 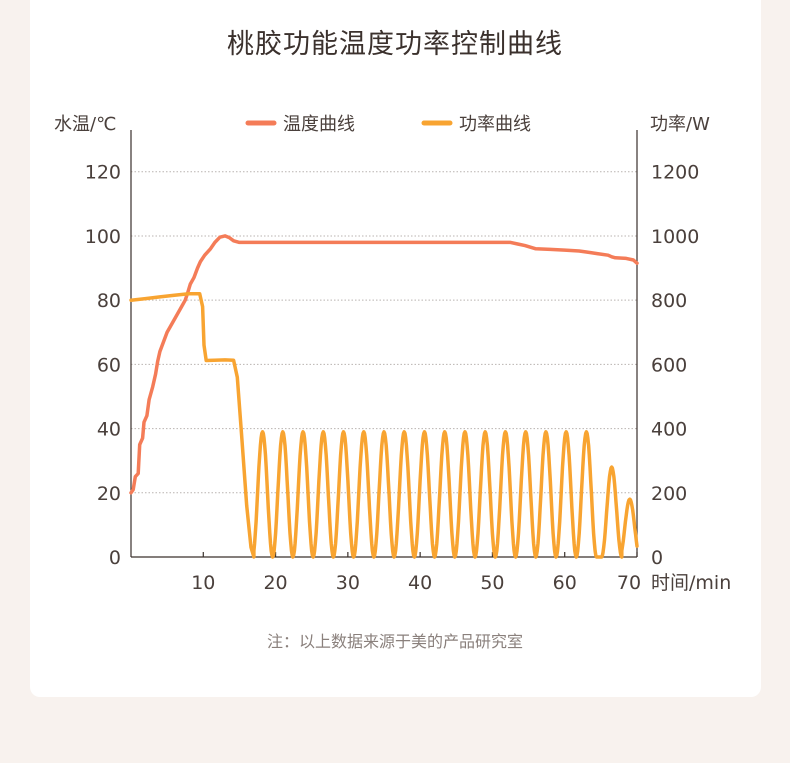 I want to click on legend-label-power: 功率曲线, so click(x=495, y=124).